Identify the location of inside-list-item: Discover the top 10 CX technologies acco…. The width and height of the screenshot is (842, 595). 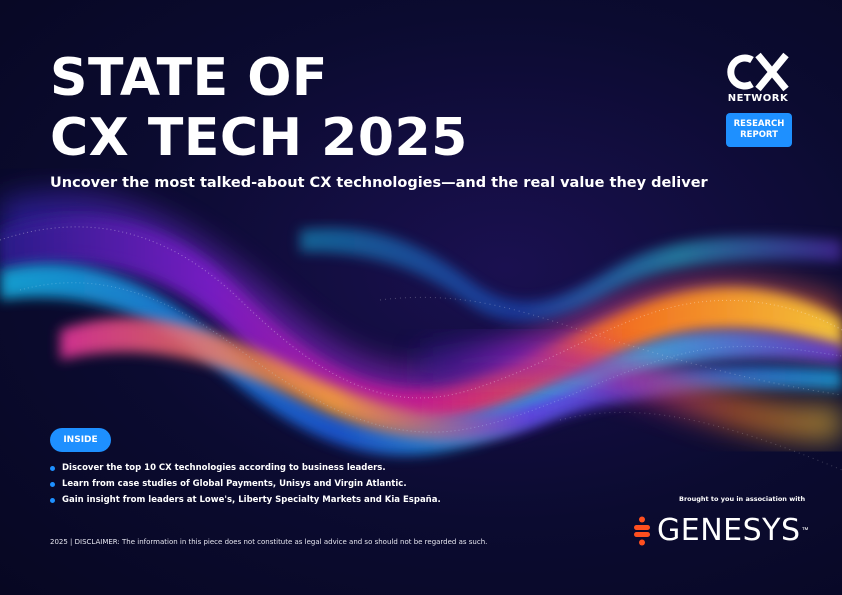
(245, 468).